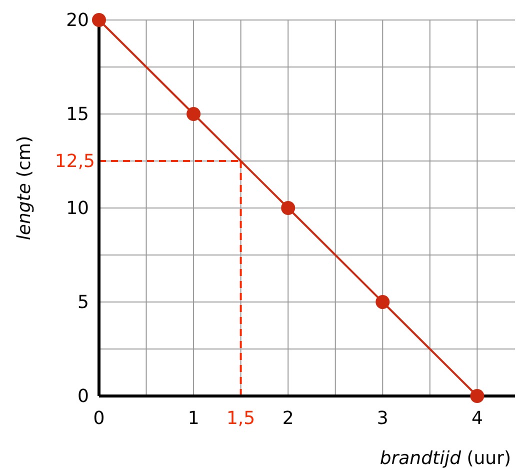 This screenshot has height=471, width=519. What do you see at coordinates (83, 302) in the screenshot?
I see `y-tick-label: 5` at bounding box center [83, 302].